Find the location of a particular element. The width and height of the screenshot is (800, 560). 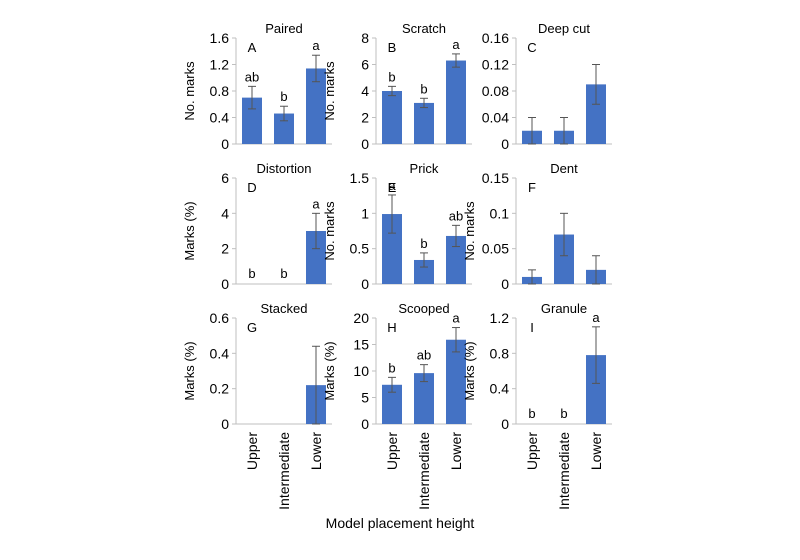

chart-panel-granule: 0 0.4 0.8 1.2 Marks (%) Granule Ib b a is located at coordinates (537, 366).